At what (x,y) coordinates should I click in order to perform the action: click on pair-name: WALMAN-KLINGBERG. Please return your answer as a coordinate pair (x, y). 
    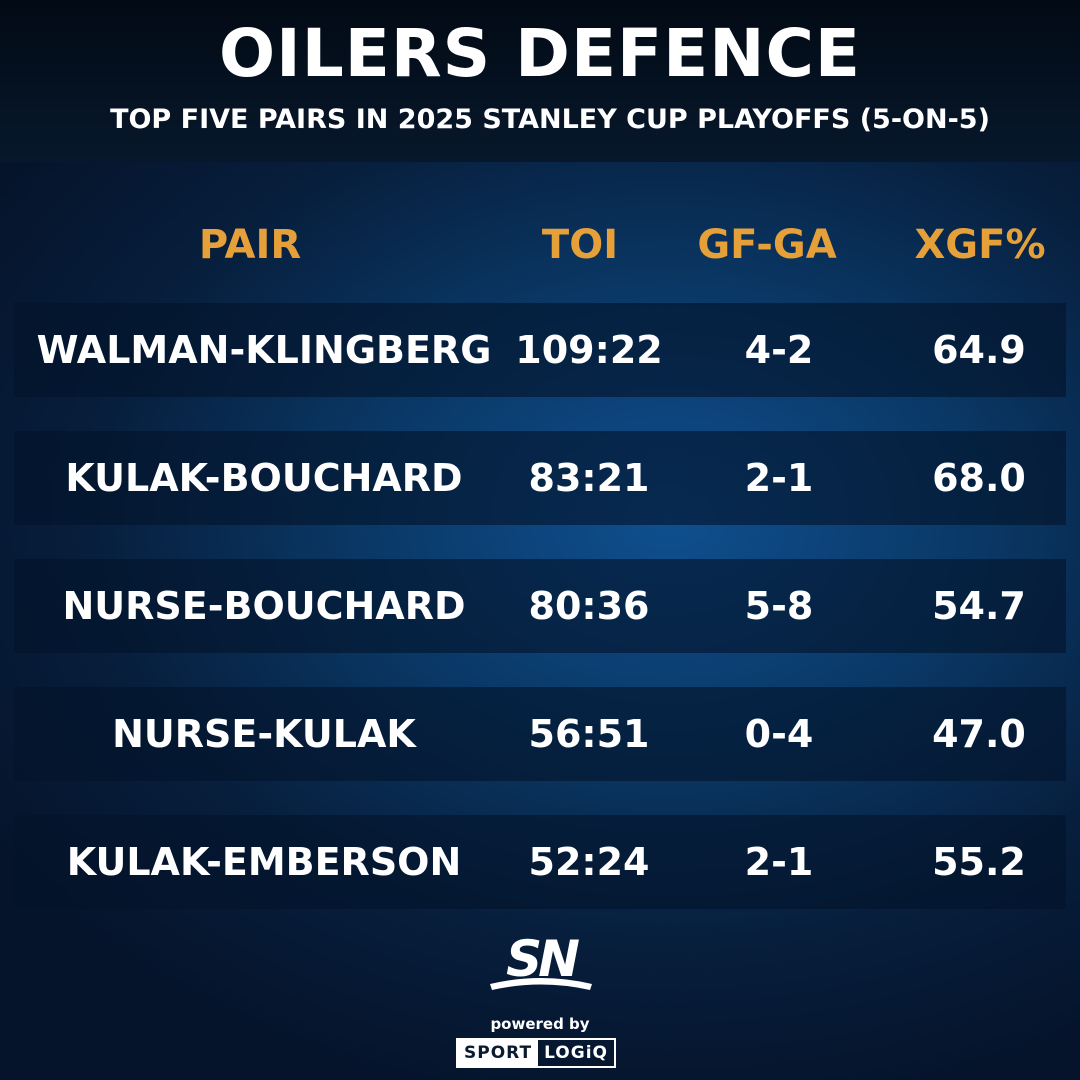
    Looking at the image, I should click on (264, 350).